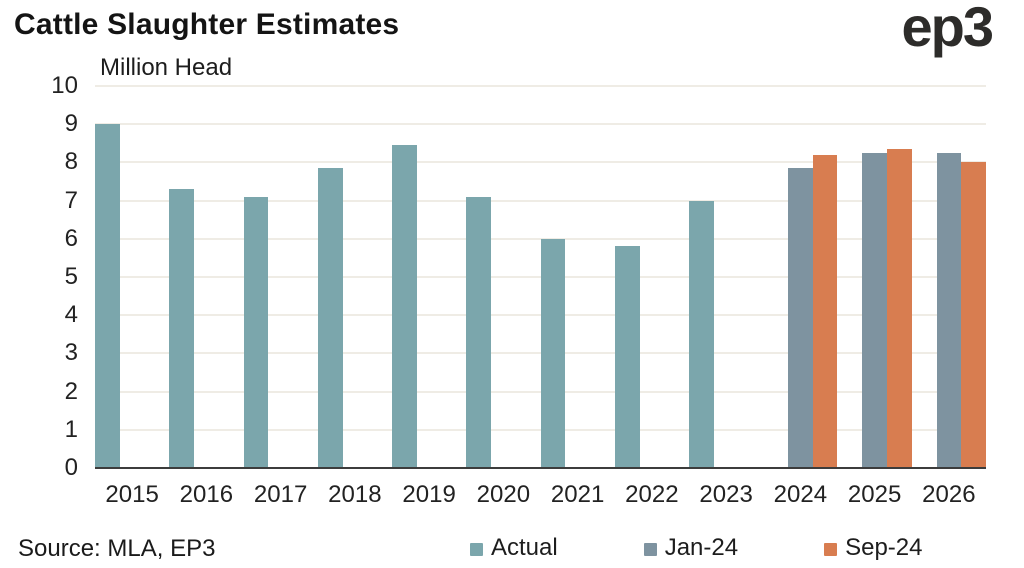 The height and width of the screenshot is (568, 1024). What do you see at coordinates (949, 494) in the screenshot?
I see `x-tick-label-2026: 2026` at bounding box center [949, 494].